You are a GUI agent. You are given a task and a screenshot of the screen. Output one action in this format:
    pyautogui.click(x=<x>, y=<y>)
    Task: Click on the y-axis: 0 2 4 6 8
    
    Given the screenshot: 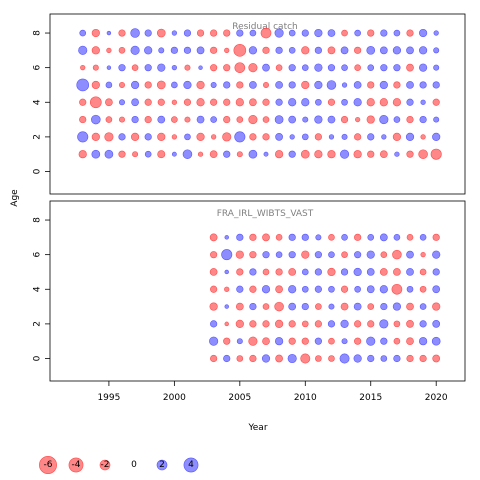 What is the action you would take?
    pyautogui.click(x=41, y=289)
    